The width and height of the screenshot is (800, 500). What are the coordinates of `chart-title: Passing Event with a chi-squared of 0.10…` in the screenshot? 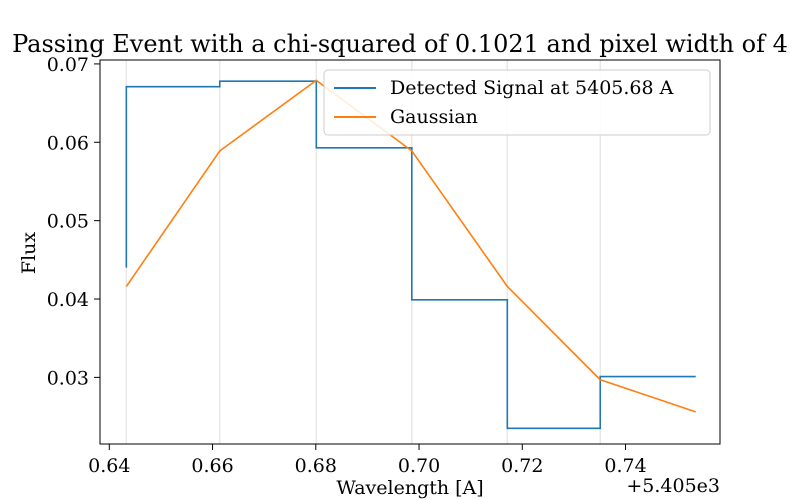 It's located at (400, 44).